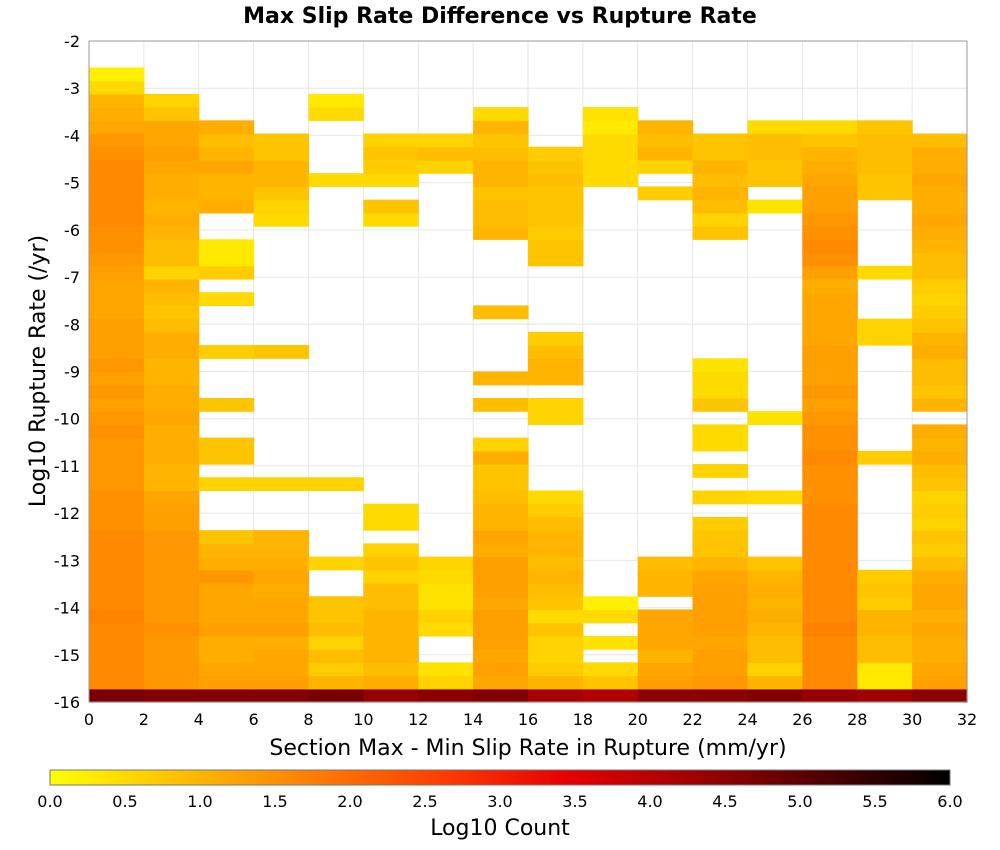  What do you see at coordinates (72, 324) in the screenshot?
I see `y-tick-label: -8` at bounding box center [72, 324].